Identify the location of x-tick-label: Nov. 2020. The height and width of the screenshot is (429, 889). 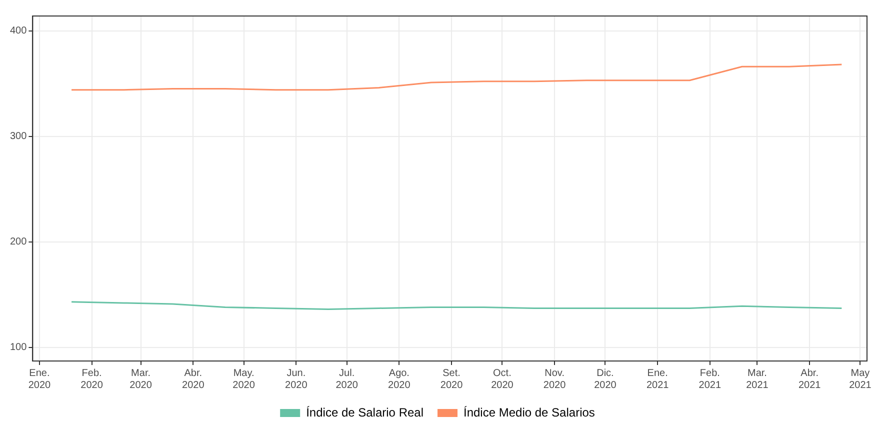
(554, 379).